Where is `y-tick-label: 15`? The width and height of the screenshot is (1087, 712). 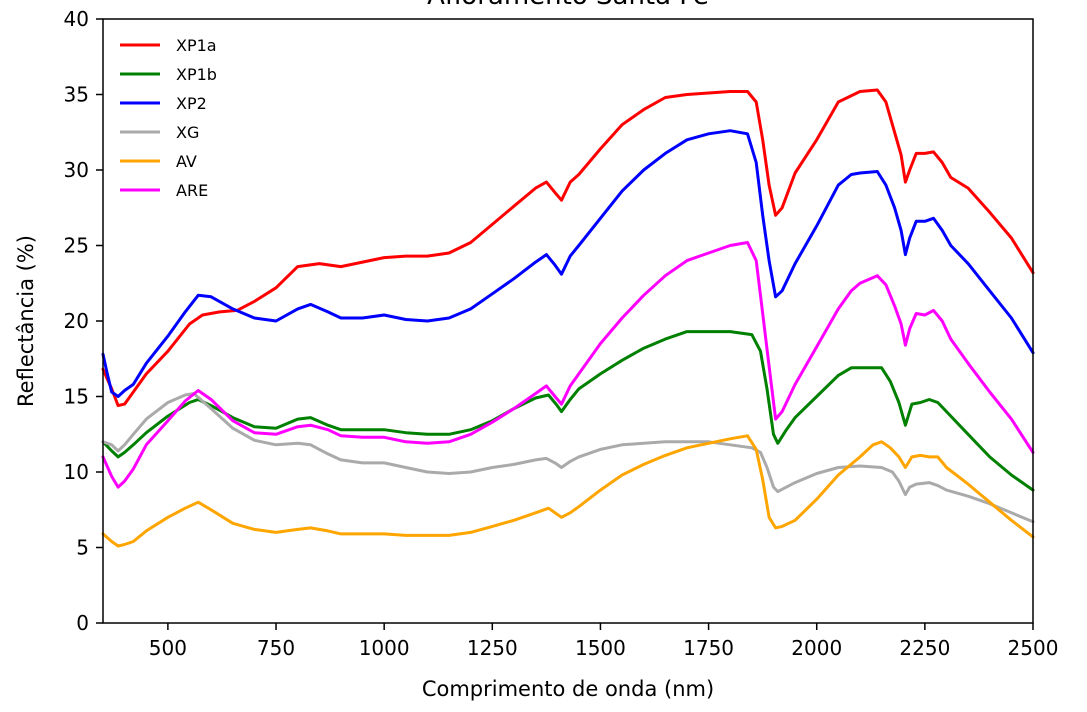 y-tick-label: 15 is located at coordinates (76, 397).